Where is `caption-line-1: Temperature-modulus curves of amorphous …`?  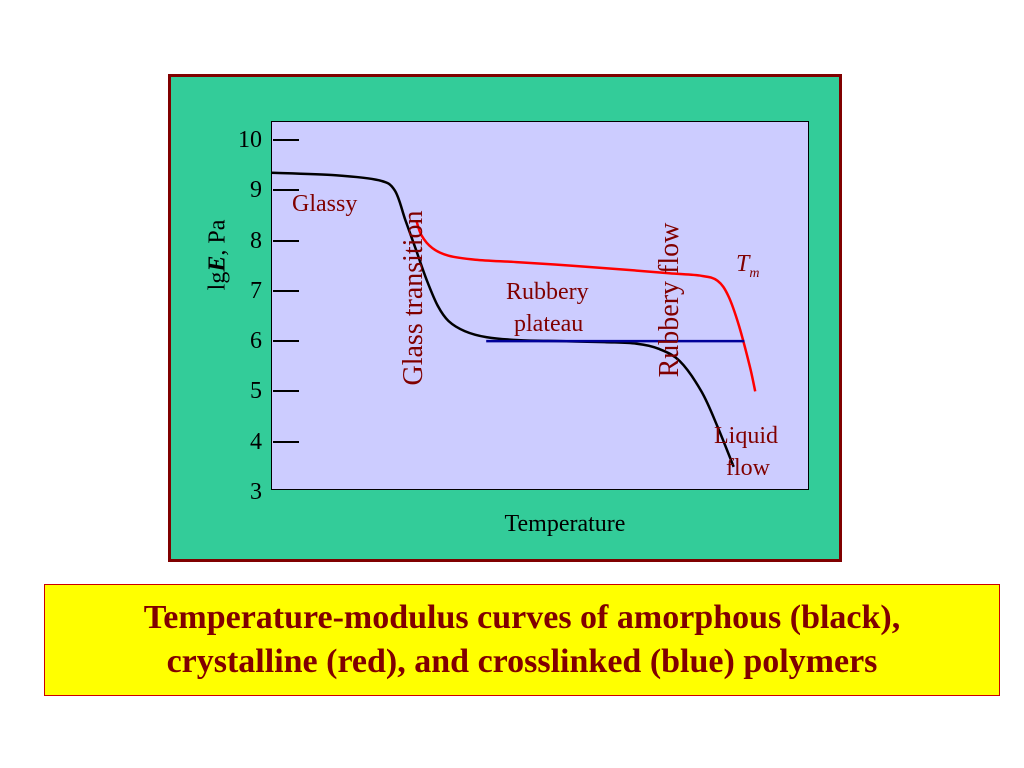 caption-line-1: Temperature-modulus curves of amorphous … is located at coordinates (522, 617).